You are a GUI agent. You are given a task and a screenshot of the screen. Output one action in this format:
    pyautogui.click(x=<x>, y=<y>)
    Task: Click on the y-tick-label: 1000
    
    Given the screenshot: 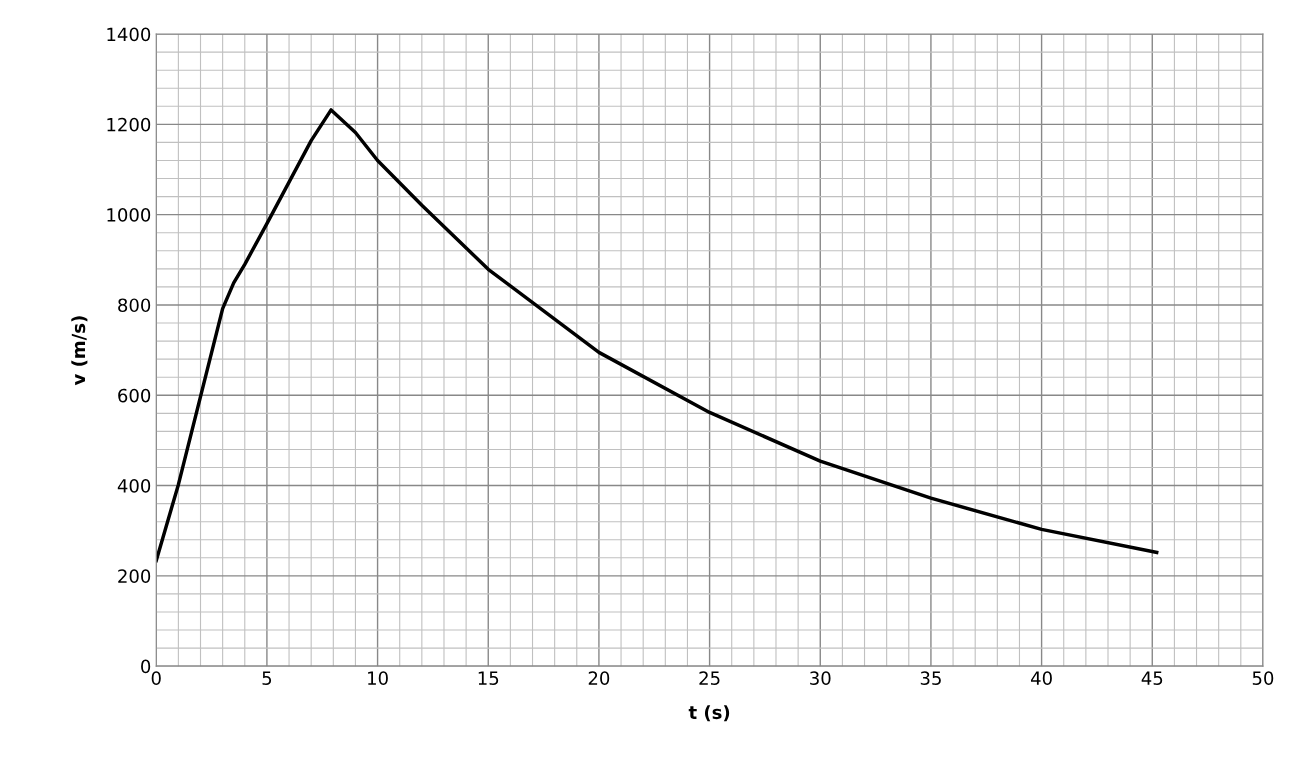 What is the action you would take?
    pyautogui.click(x=129, y=215)
    